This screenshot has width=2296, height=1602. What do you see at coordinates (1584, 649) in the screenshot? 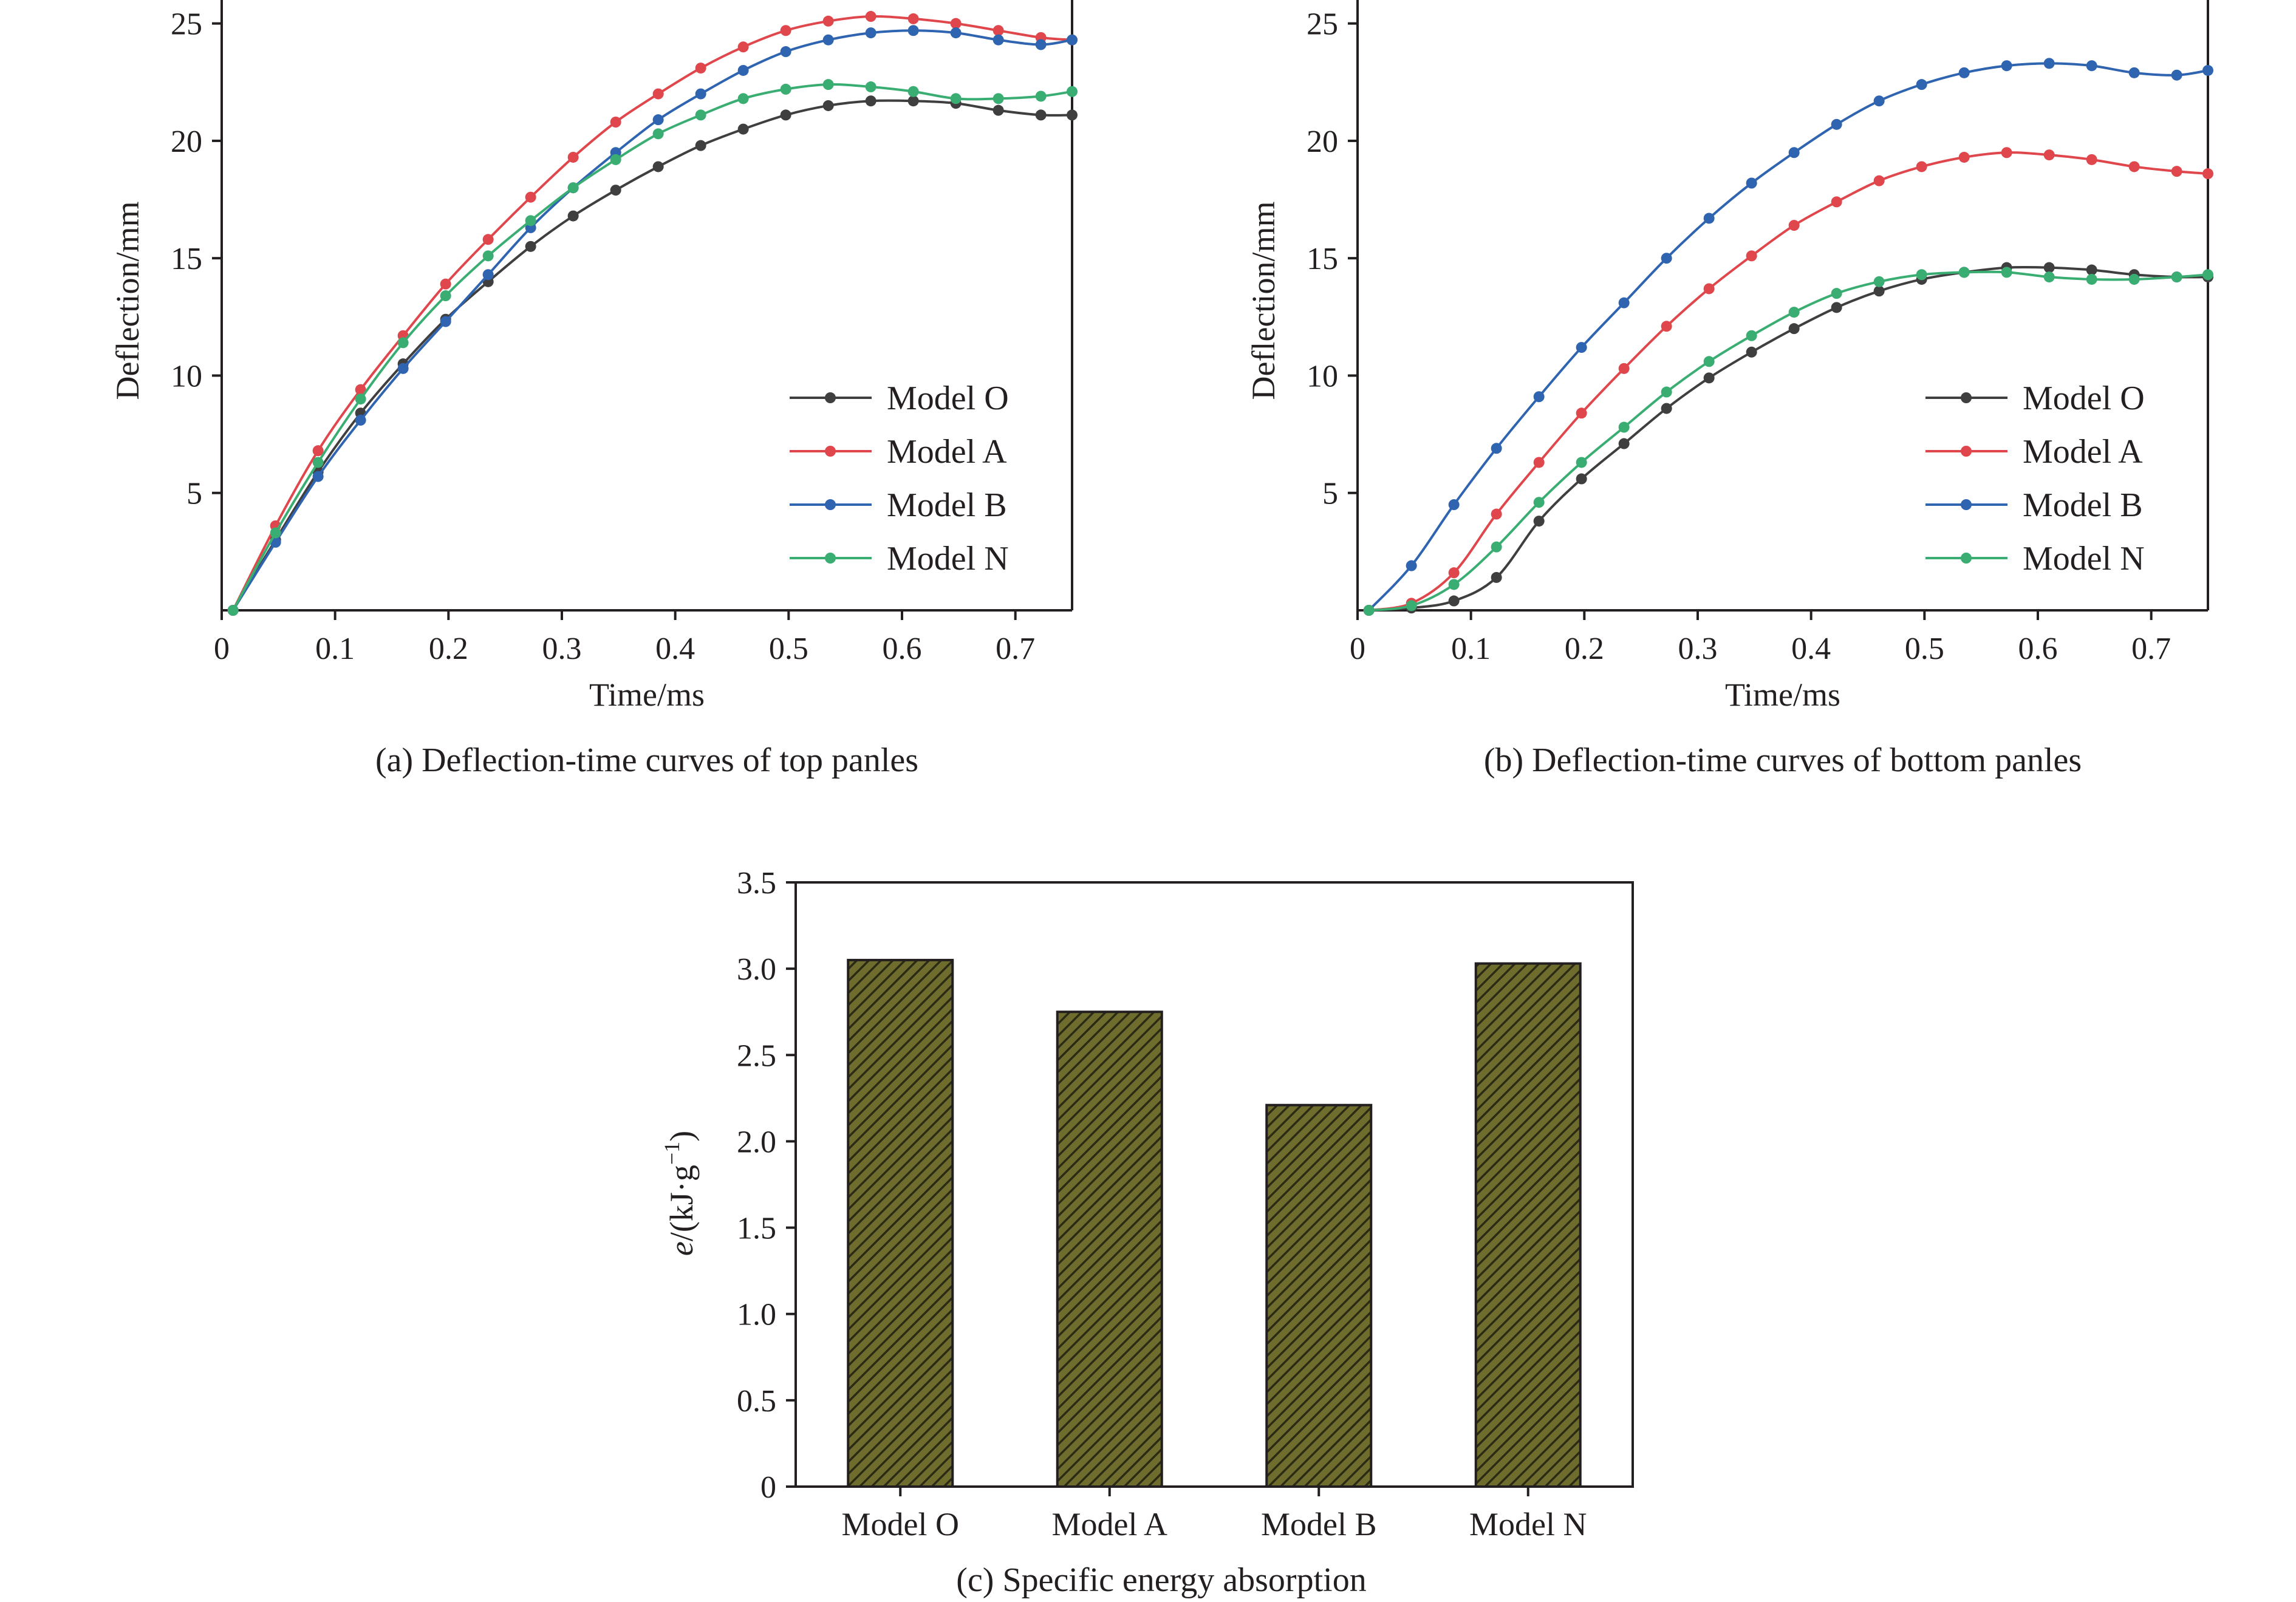
I see `x-tick-label-b: 0.2` at bounding box center [1584, 649].